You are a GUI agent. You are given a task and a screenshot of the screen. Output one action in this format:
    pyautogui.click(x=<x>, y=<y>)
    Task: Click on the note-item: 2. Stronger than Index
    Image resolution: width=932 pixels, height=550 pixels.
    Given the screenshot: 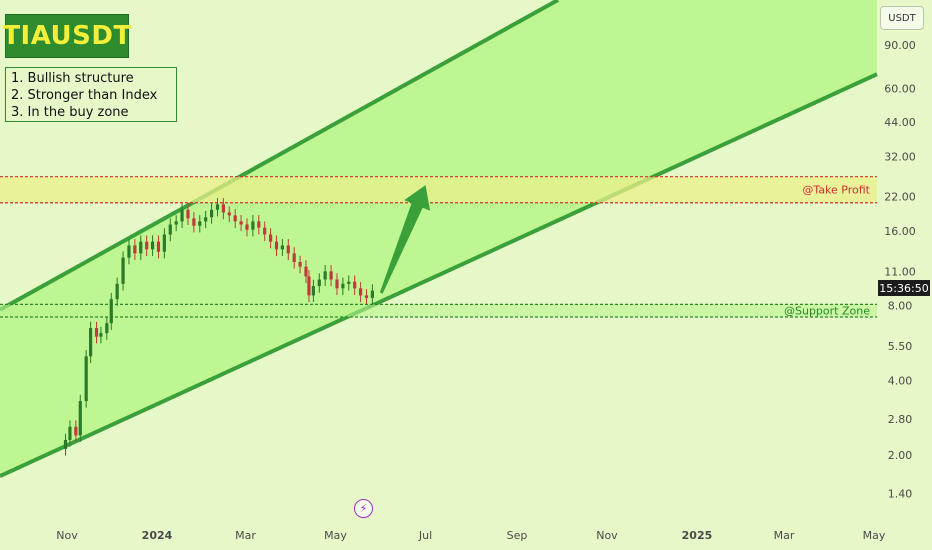 What is the action you would take?
    pyautogui.click(x=84, y=95)
    